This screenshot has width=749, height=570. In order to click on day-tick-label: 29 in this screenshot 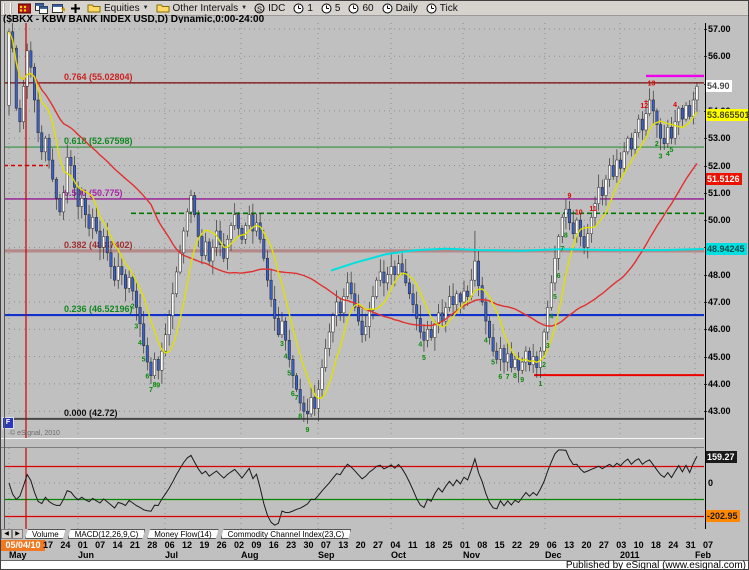, I will do `click(534, 545)`.